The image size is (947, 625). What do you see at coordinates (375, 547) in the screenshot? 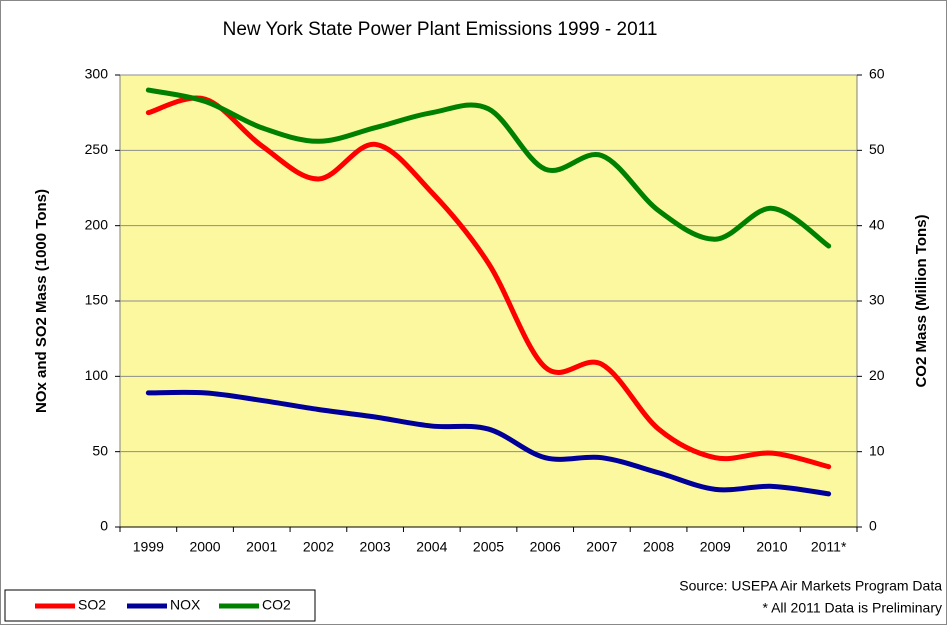
I see `x-tick-label: 2003` at bounding box center [375, 547].